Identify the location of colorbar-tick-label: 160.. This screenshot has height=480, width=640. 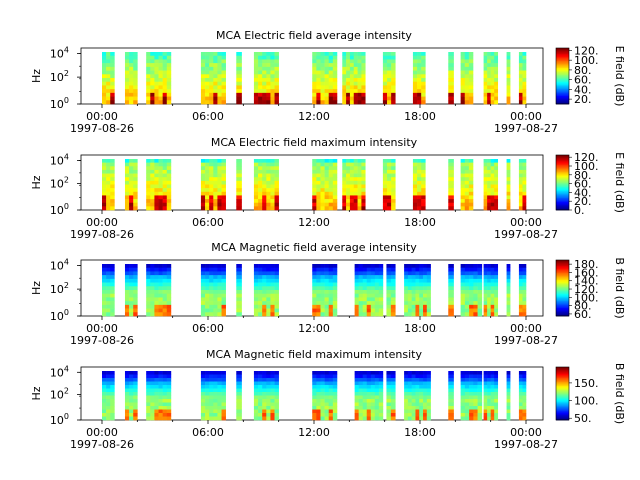
(586, 272).